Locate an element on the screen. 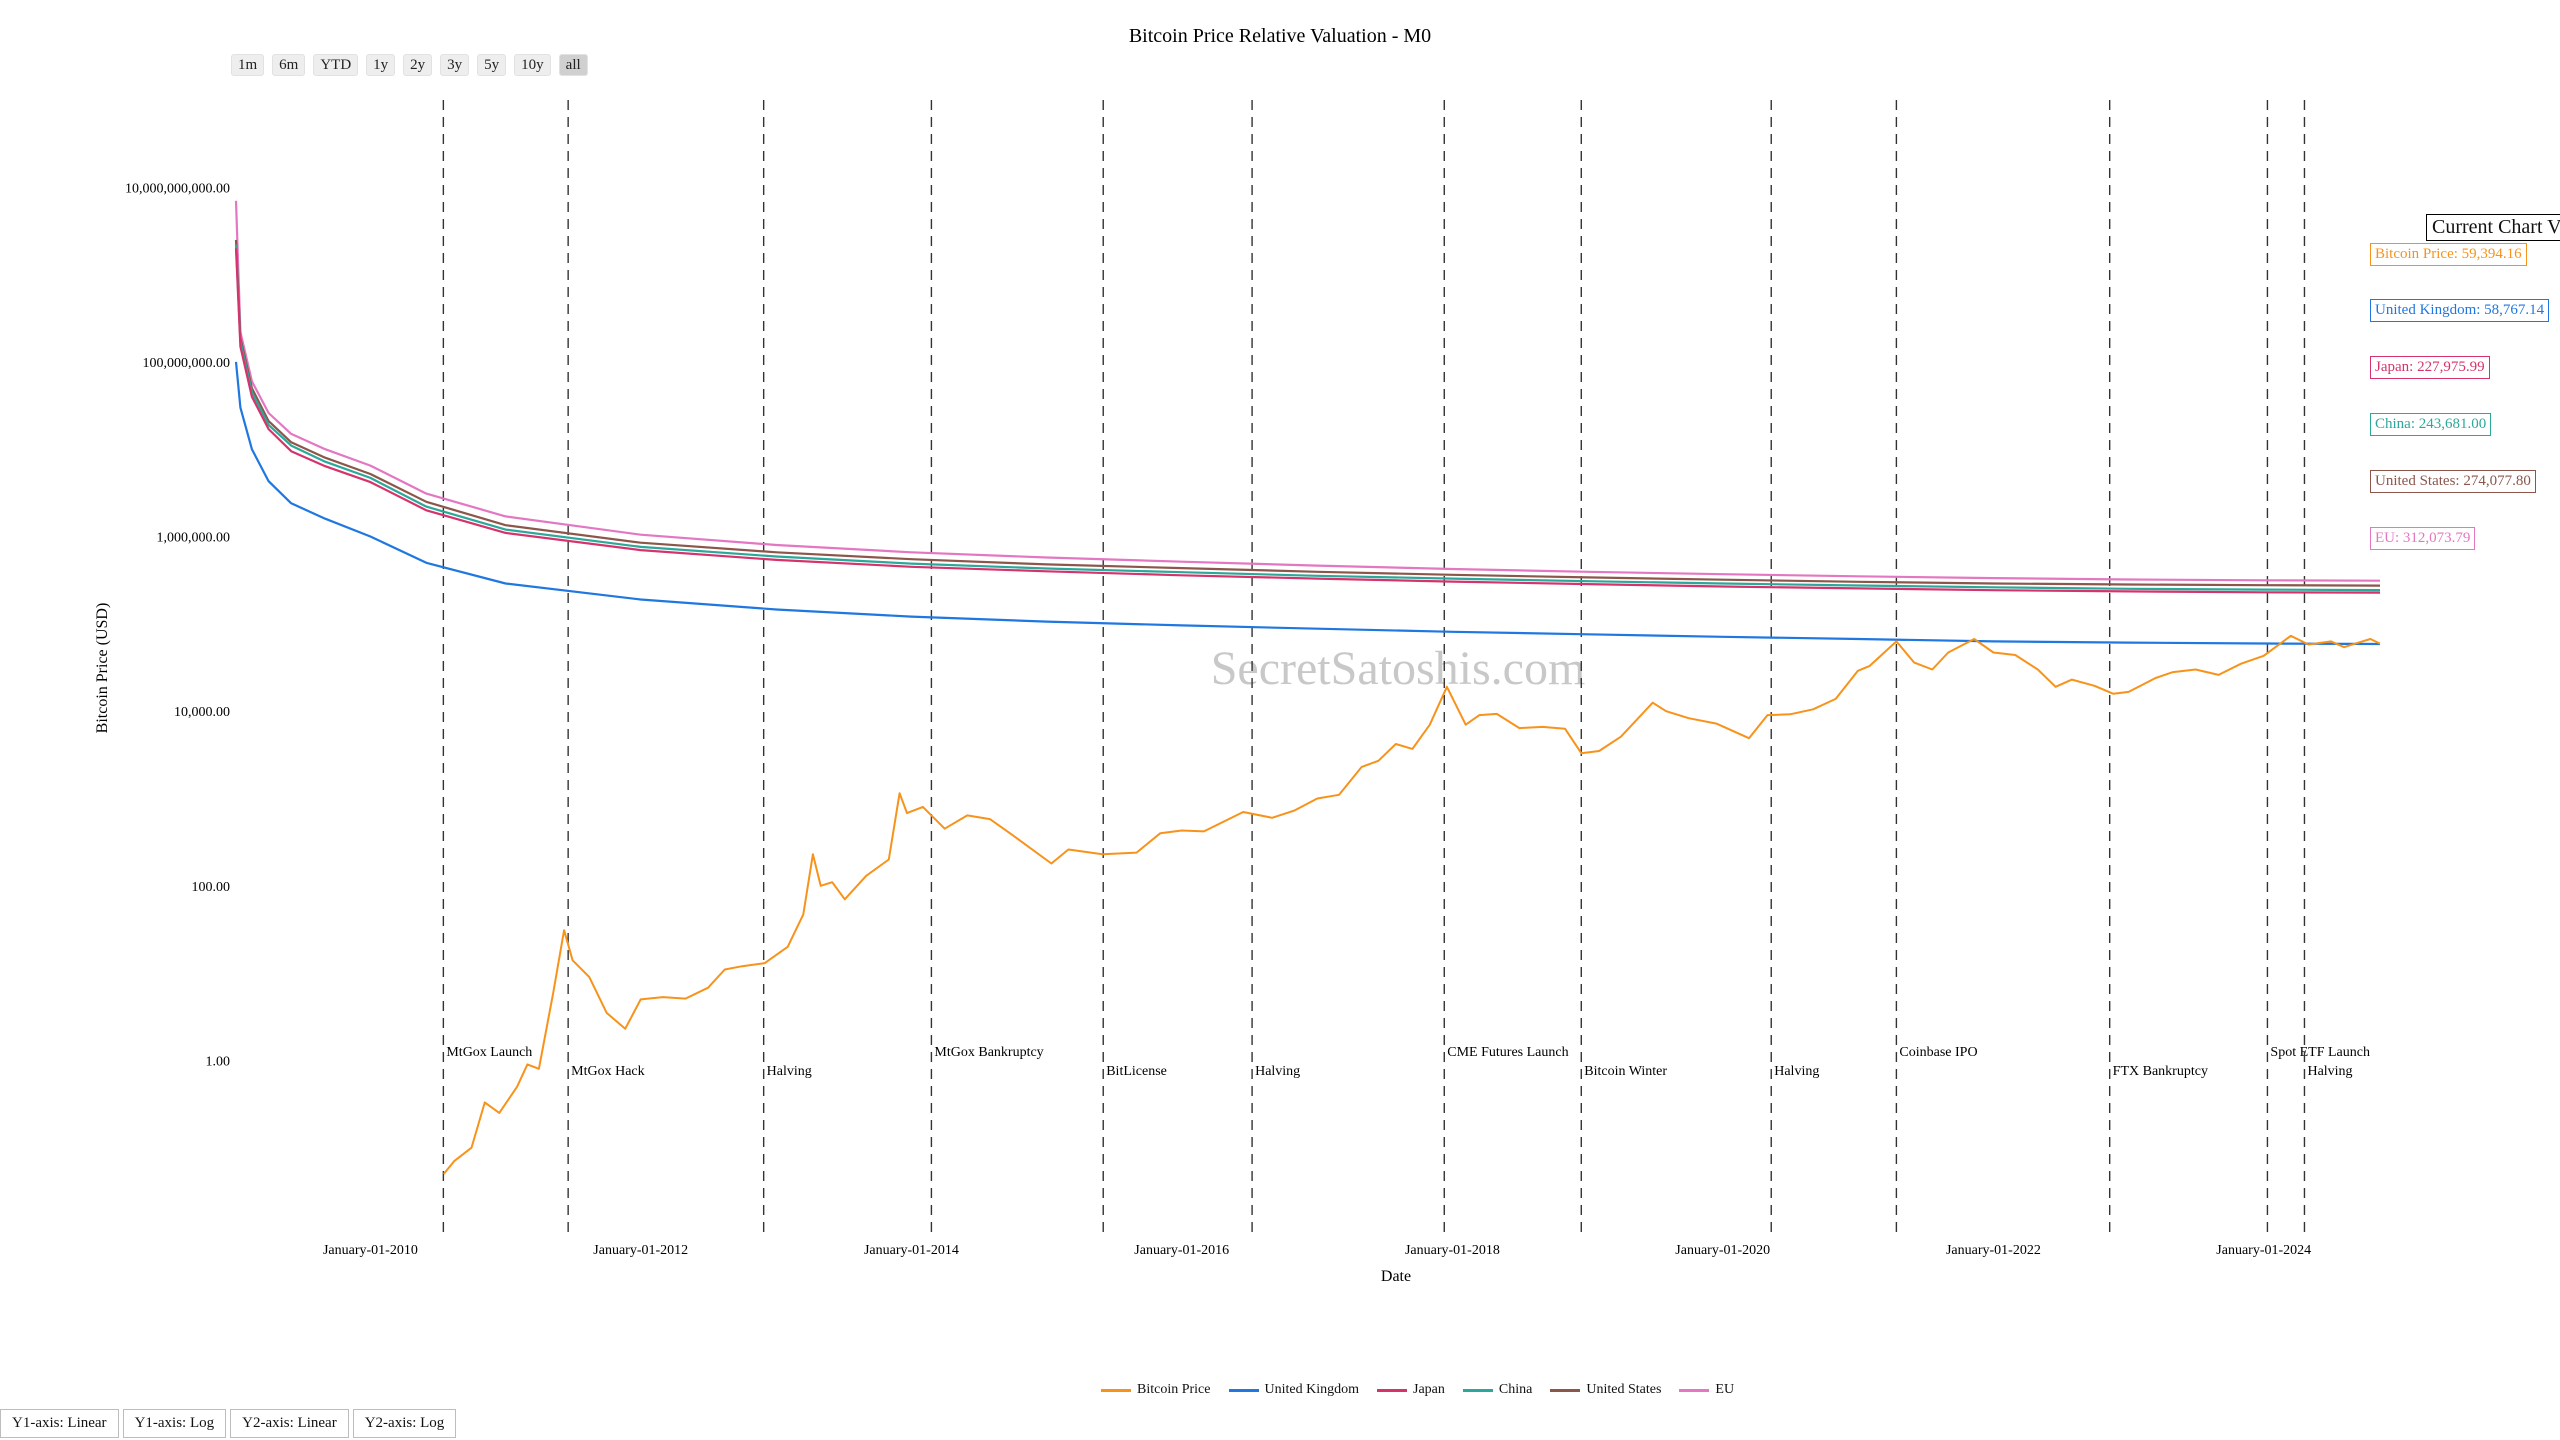 The image size is (2560, 1440). legend-item-china: China is located at coordinates (1497, 1390).